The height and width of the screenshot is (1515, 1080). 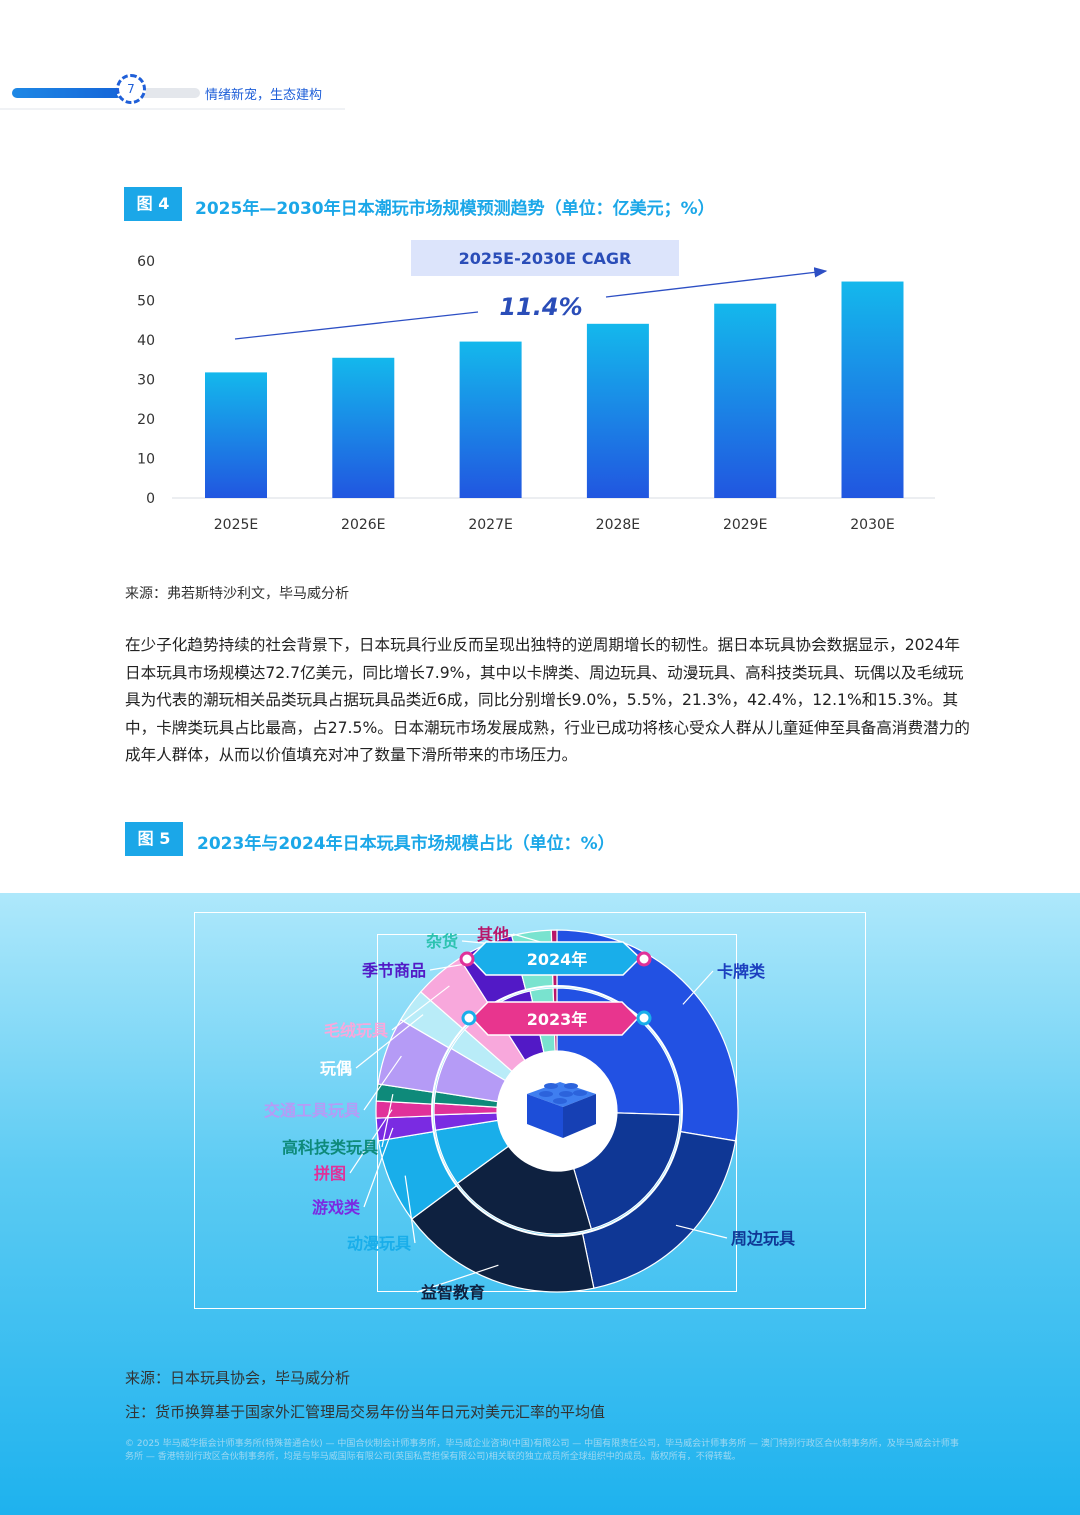 What do you see at coordinates (264, 95) in the screenshot?
I see `header-title: 情绪新宠，生态建构` at bounding box center [264, 95].